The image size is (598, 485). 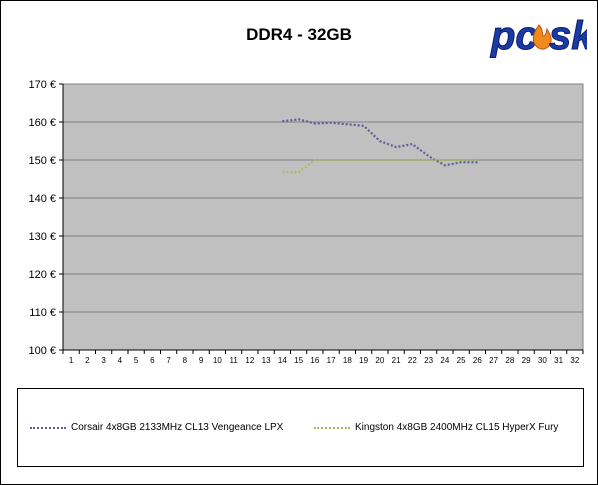 I want to click on series-lines, so click(x=380, y=146).